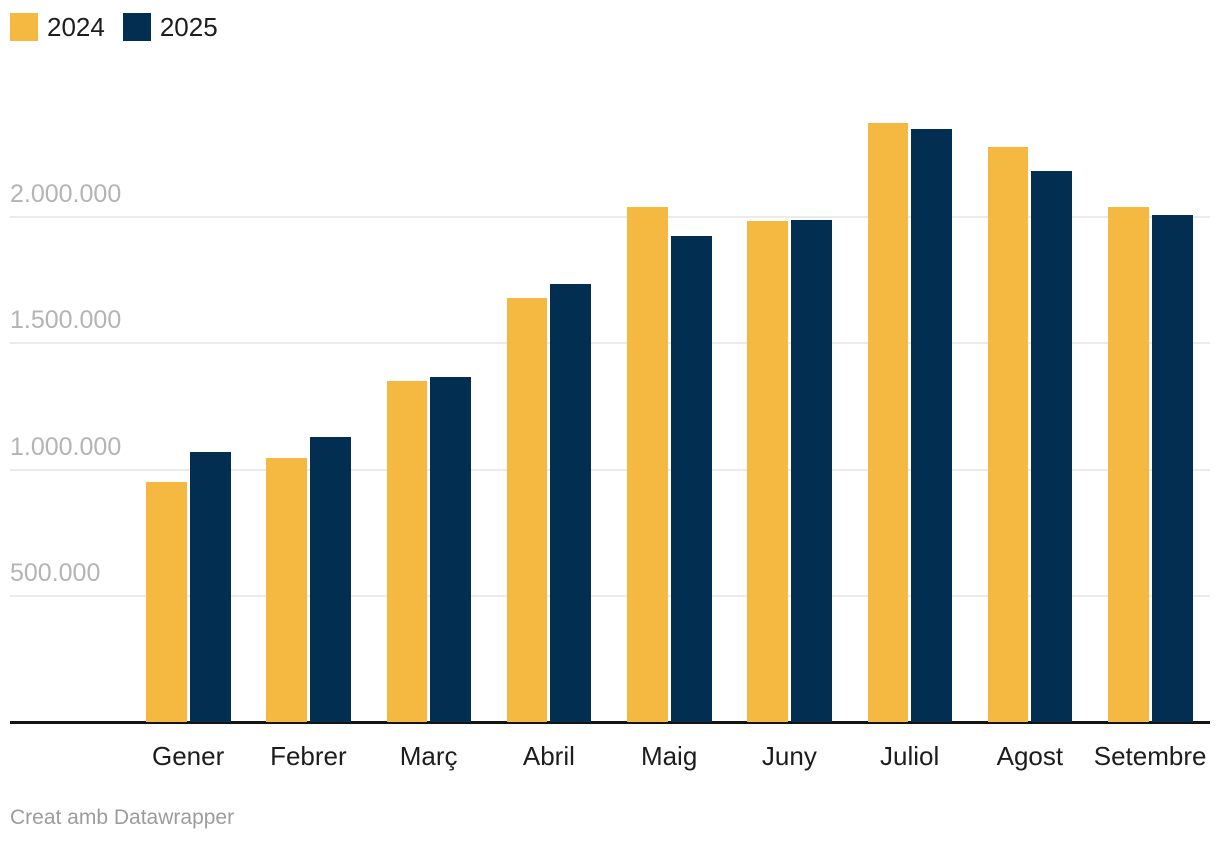 This screenshot has width=1220, height=844. Describe the element at coordinates (76, 27) in the screenshot. I see `legend-label-2024: 2024` at that location.